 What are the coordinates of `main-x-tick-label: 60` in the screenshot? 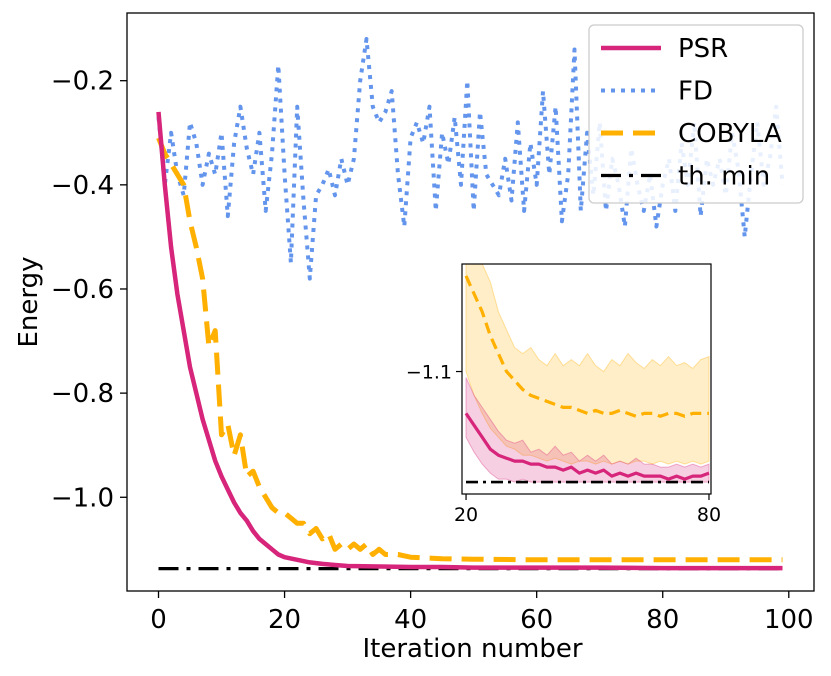 It's located at (536, 620).